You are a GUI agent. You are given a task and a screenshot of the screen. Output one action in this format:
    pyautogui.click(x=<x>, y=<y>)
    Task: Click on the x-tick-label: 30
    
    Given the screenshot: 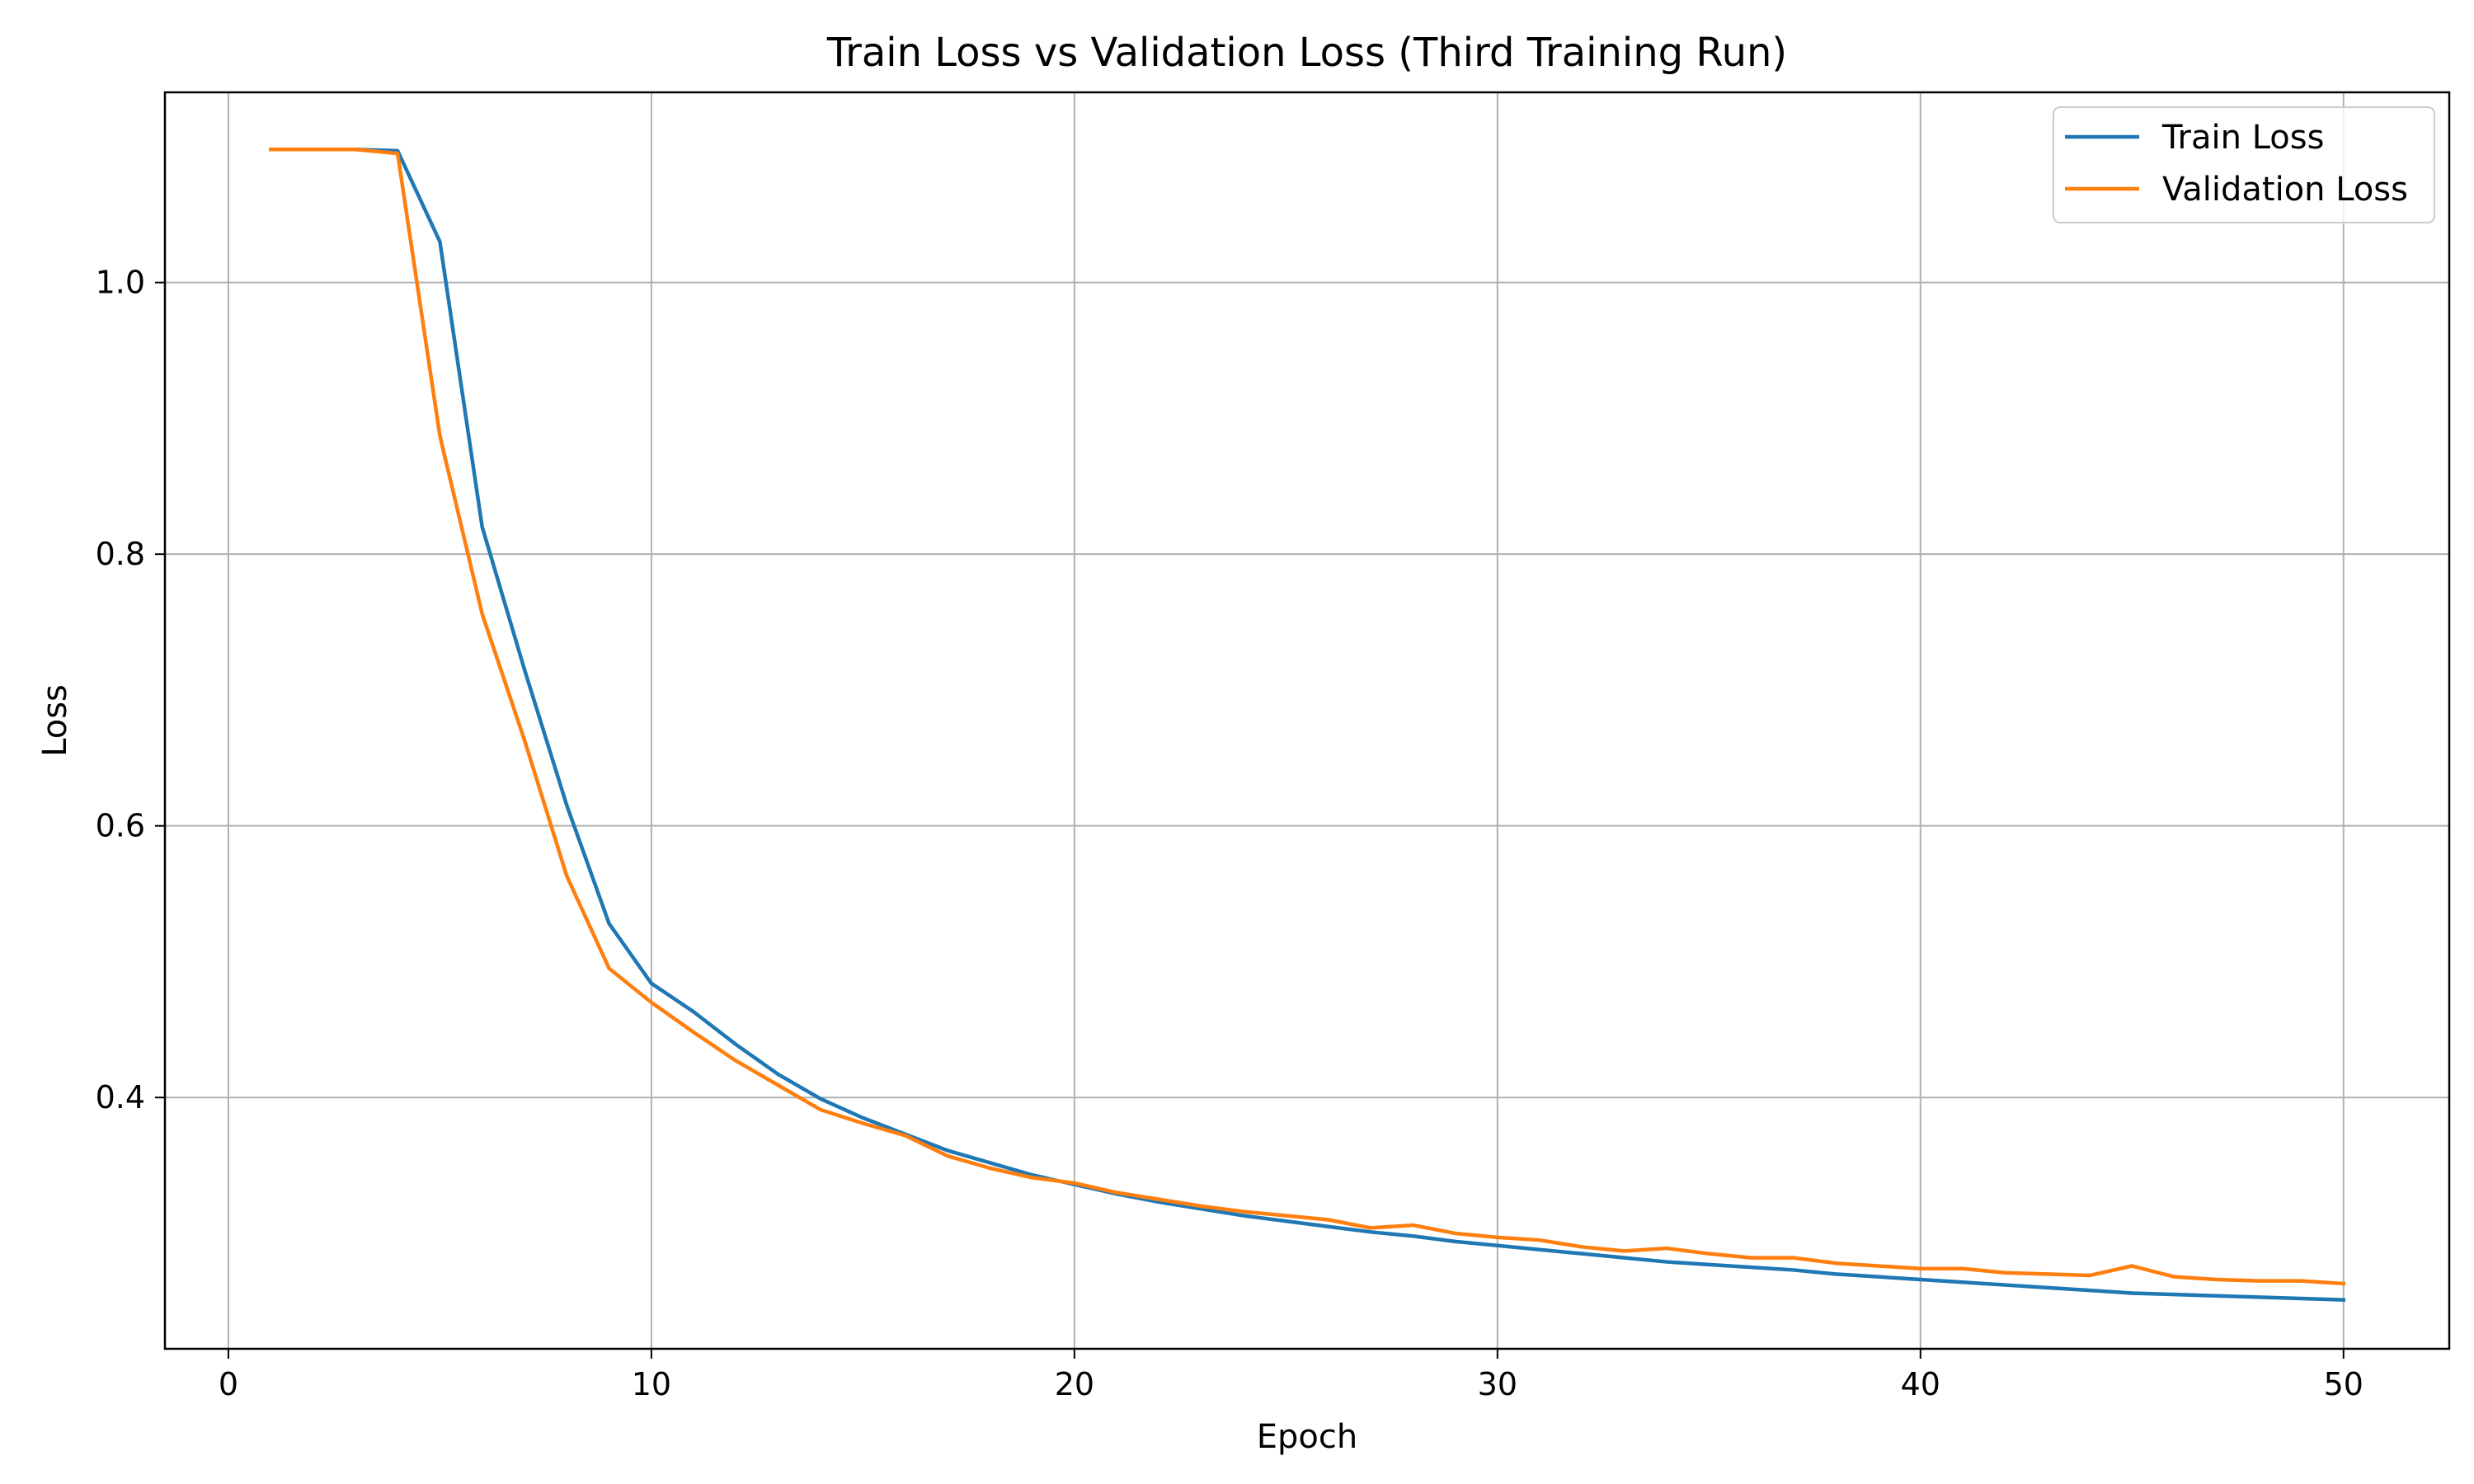 What is the action you would take?
    pyautogui.click(x=1497, y=1384)
    